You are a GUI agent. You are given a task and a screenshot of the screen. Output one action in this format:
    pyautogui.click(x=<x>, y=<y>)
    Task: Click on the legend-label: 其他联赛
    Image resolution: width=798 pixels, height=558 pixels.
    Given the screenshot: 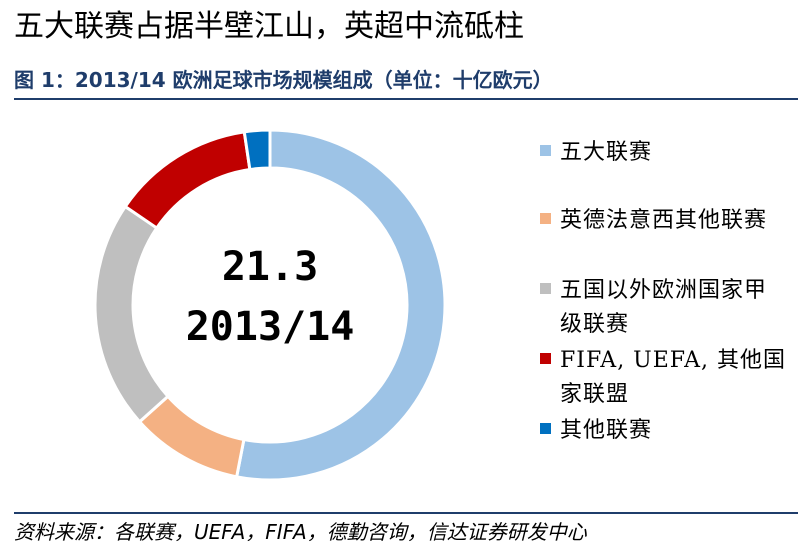 What is the action you would take?
    pyautogui.click(x=606, y=430)
    